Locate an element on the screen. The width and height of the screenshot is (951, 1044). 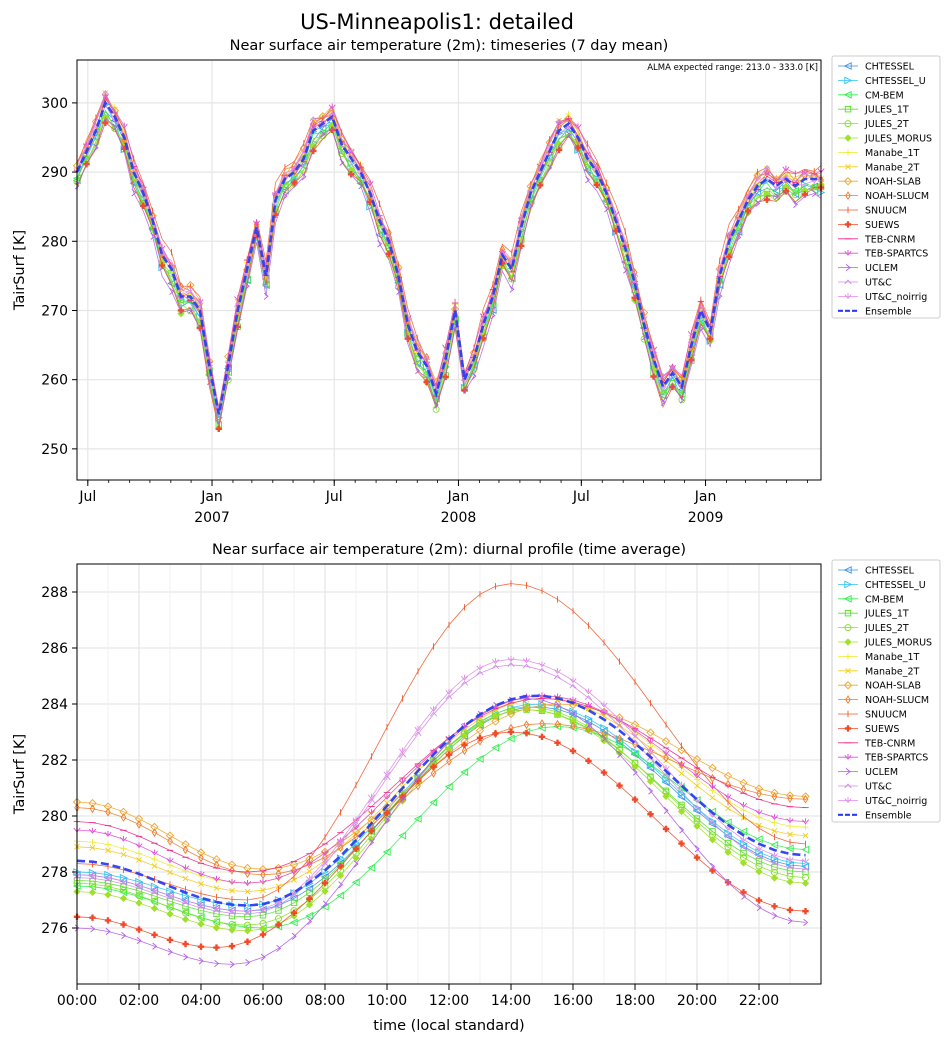
legend-label: JULES_1T is located at coordinates (886, 110).